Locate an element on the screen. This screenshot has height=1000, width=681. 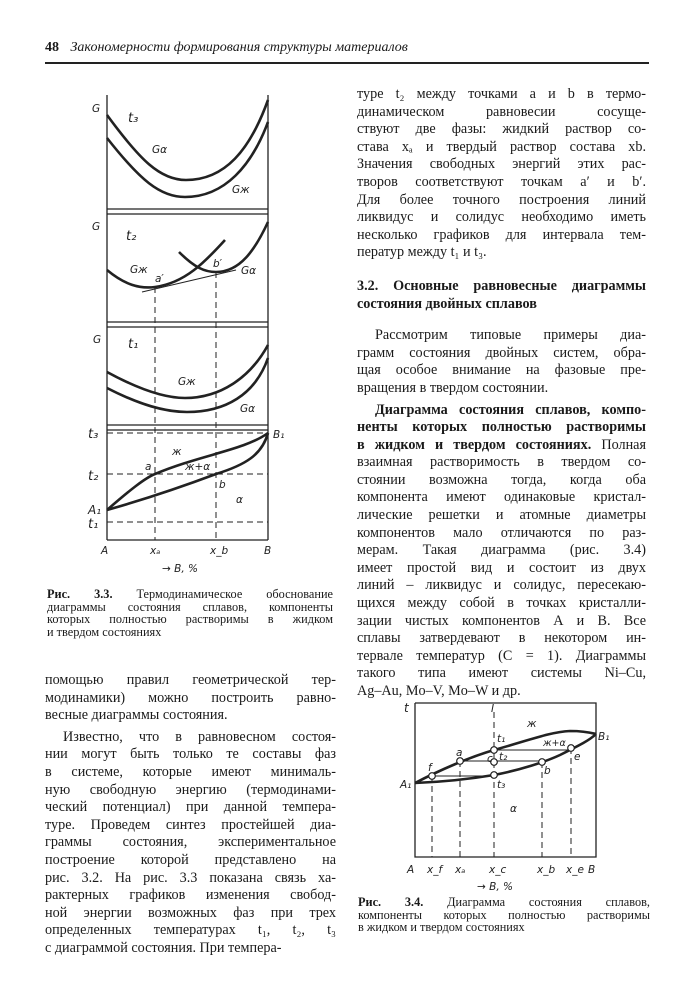
curve-gzh-t2 is located at coordinates (166, 264).